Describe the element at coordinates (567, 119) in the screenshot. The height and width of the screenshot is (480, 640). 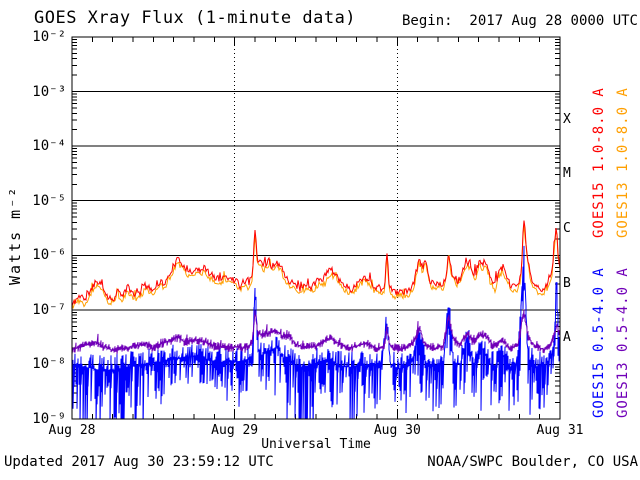
I see `flare-class-label: X` at that location.